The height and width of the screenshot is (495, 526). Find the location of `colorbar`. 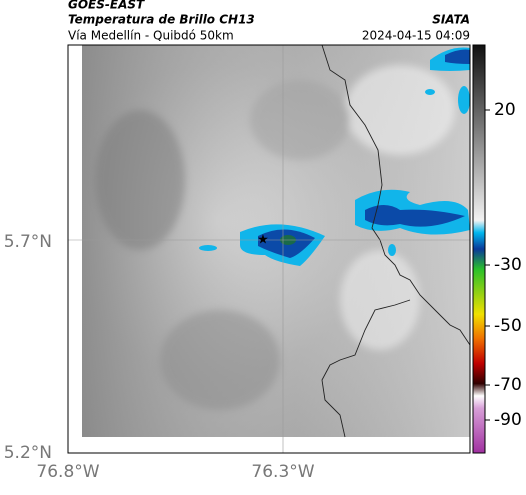

colorbar is located at coordinates (479, 249).